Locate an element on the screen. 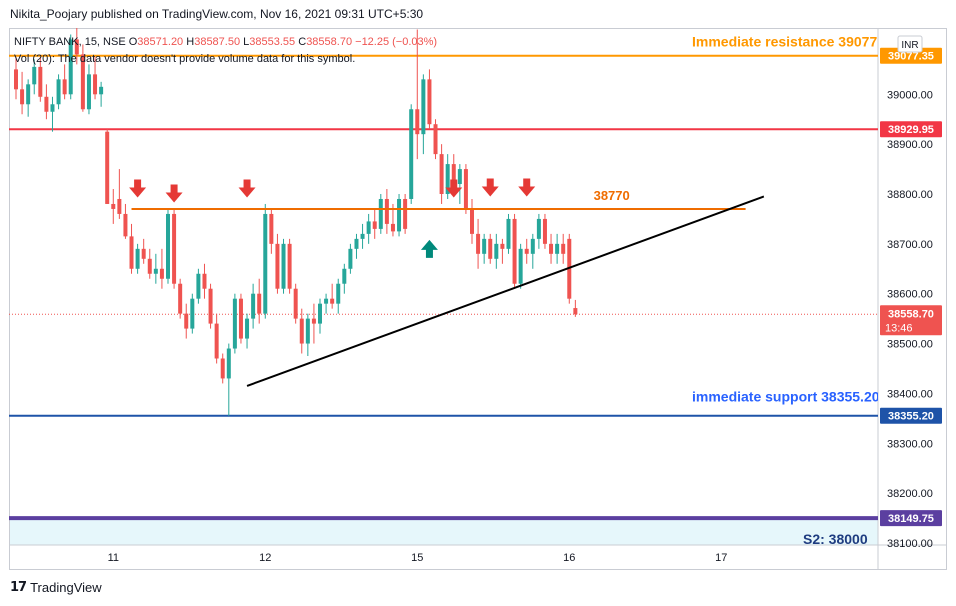  low-label: L is located at coordinates (246, 42).